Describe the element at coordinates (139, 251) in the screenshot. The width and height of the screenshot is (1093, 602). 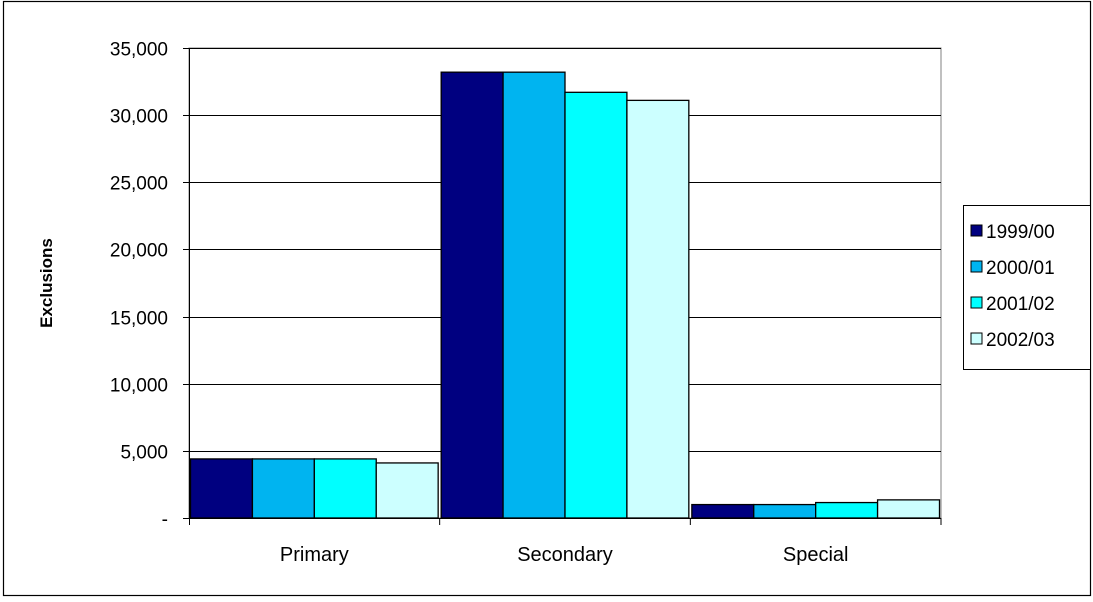
I see `y-tick-label: 20,000` at that location.